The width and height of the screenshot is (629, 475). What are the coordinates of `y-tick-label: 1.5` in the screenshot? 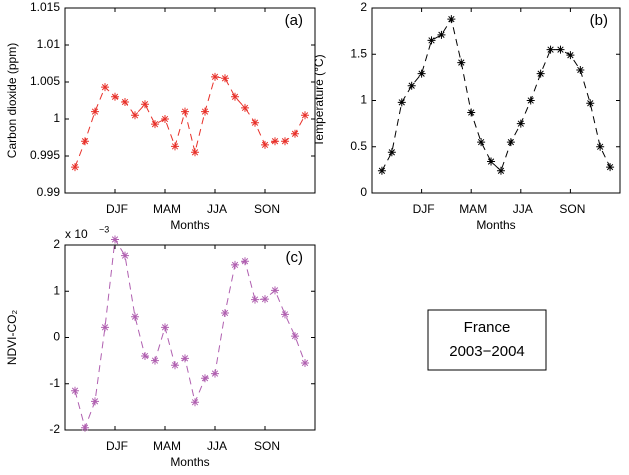 It's located at (358, 53).